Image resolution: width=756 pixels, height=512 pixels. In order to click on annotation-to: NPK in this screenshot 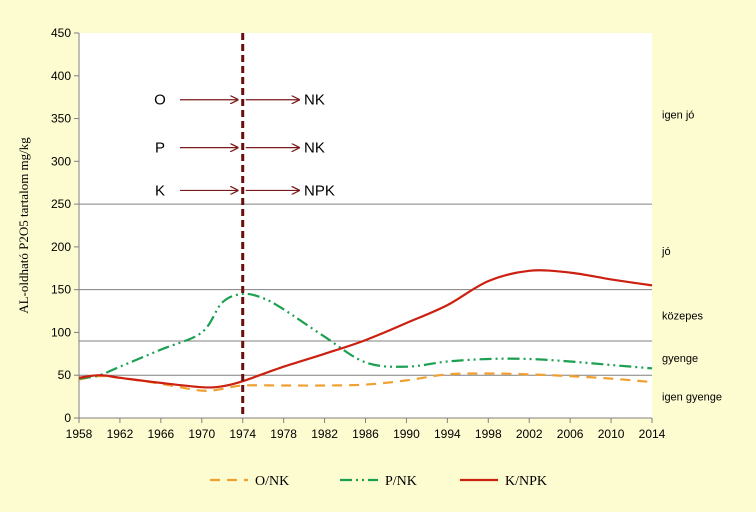, I will do `click(319, 190)`.